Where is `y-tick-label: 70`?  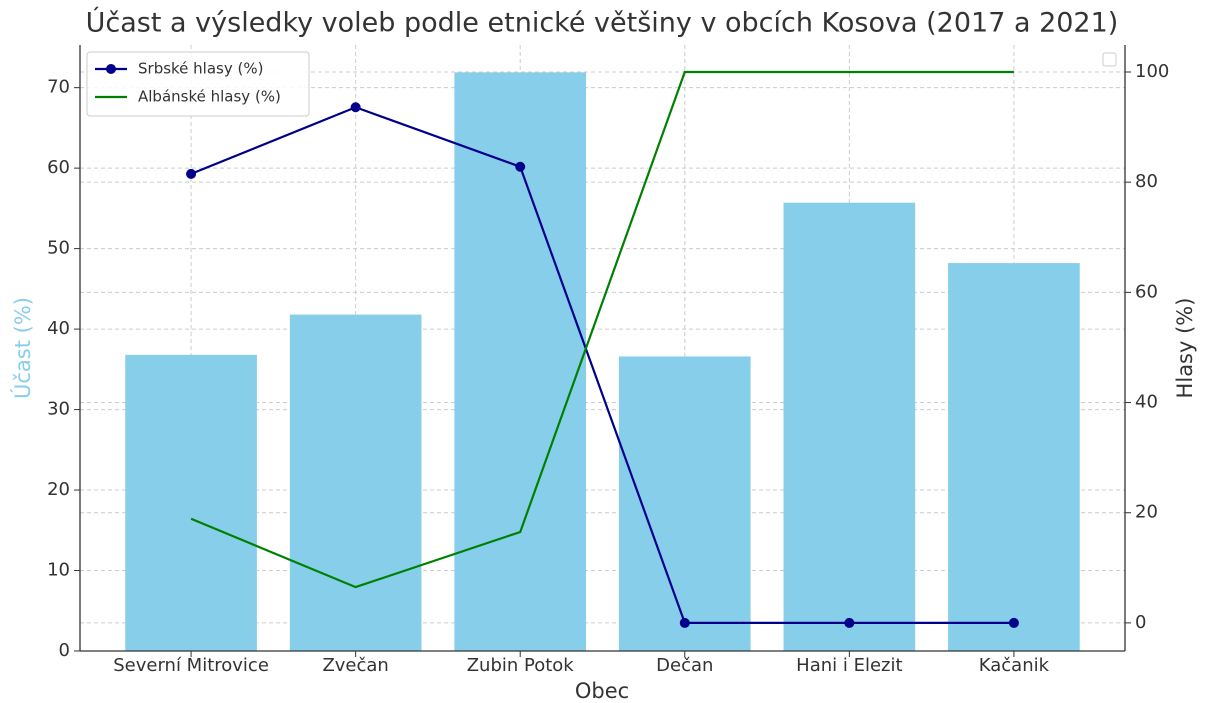
y-tick-label: 70 is located at coordinates (58, 87).